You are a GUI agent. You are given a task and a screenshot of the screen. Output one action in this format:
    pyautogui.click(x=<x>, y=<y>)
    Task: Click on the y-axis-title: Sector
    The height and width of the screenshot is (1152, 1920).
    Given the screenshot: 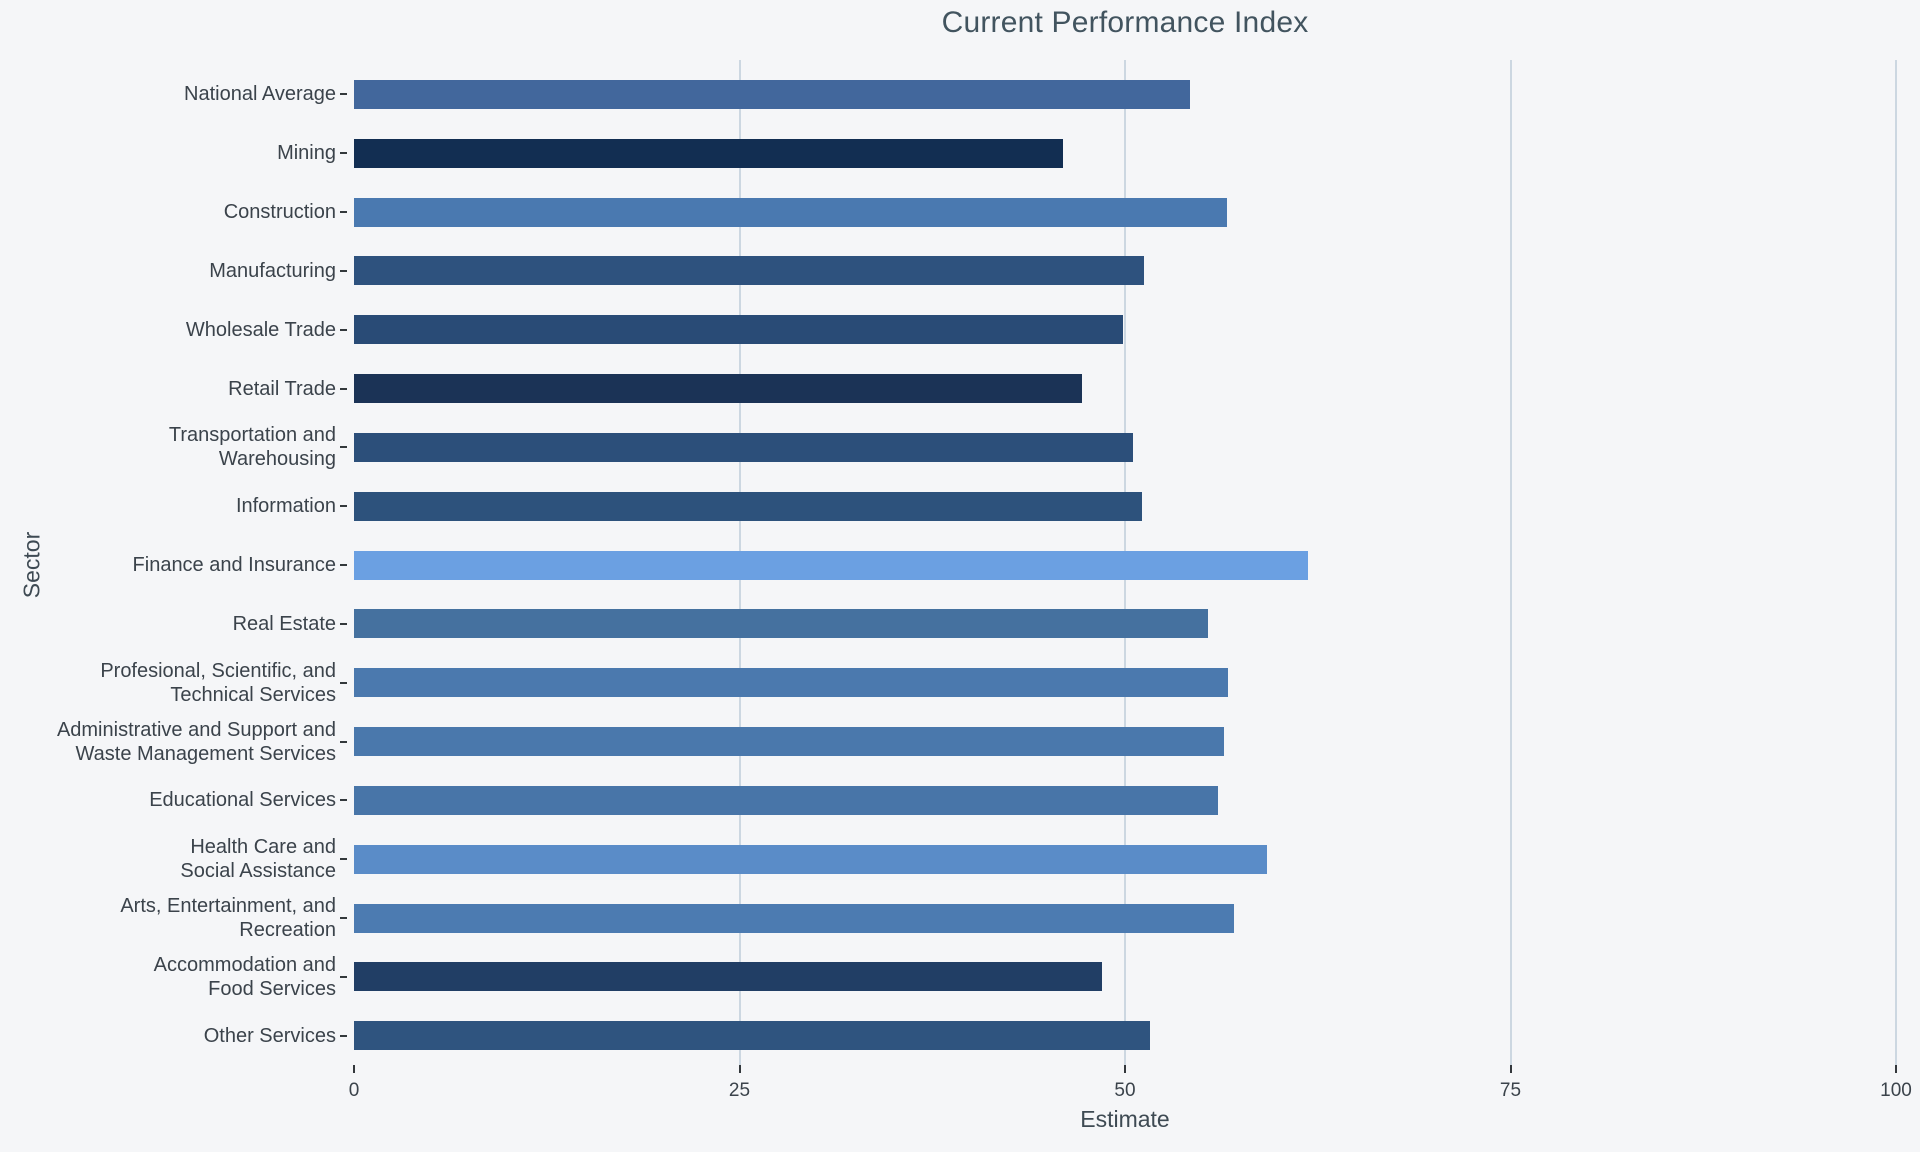 What is the action you would take?
    pyautogui.click(x=31, y=565)
    